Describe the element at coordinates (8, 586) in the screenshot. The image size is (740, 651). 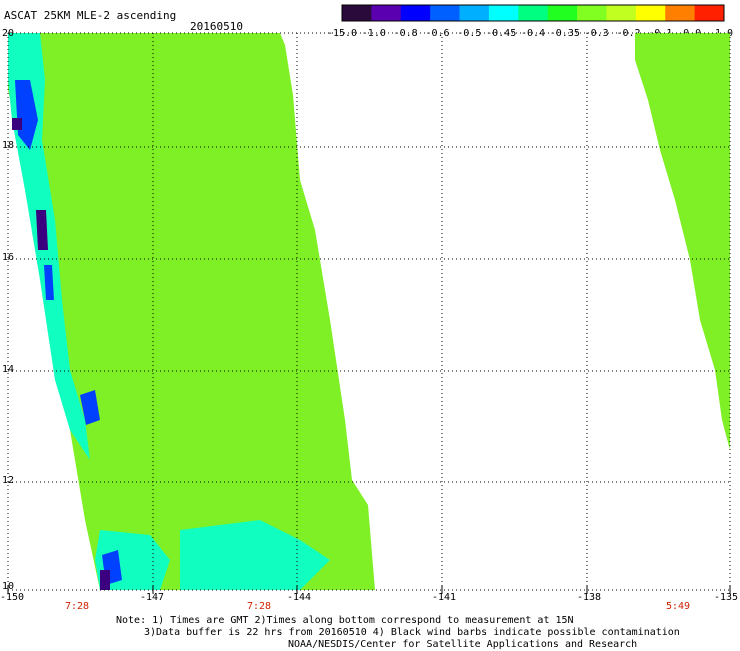
I see `lat-label-10: 10` at that location.